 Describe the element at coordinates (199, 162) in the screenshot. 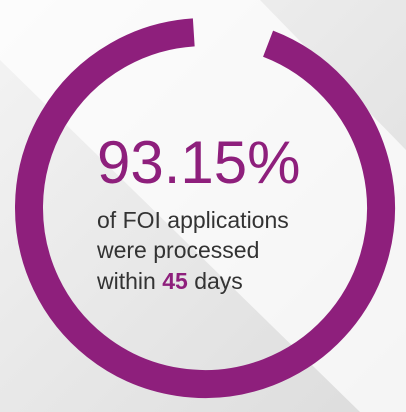

I see `headline-value: 93.15%` at that location.